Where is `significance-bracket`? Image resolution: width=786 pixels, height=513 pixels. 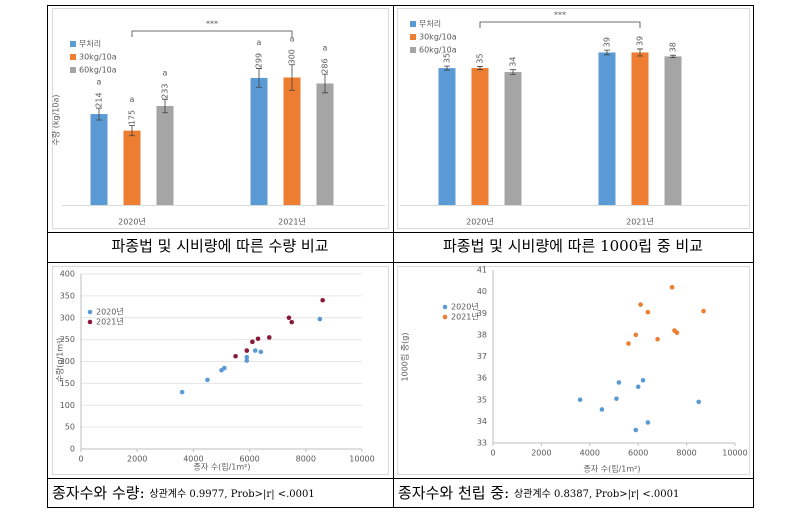 significance-bracket is located at coordinates (560, 24).